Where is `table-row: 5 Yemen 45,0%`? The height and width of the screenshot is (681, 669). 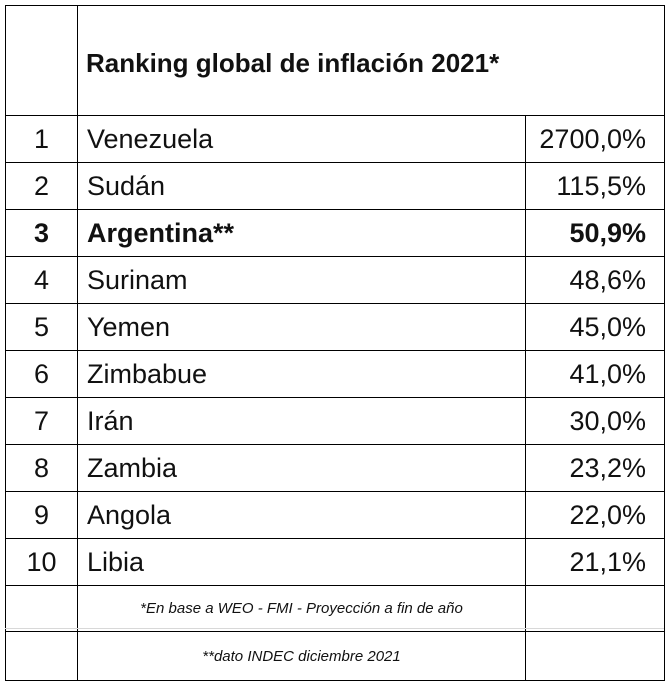 table-row: 5 Yemen 45,0% is located at coordinates (335, 327).